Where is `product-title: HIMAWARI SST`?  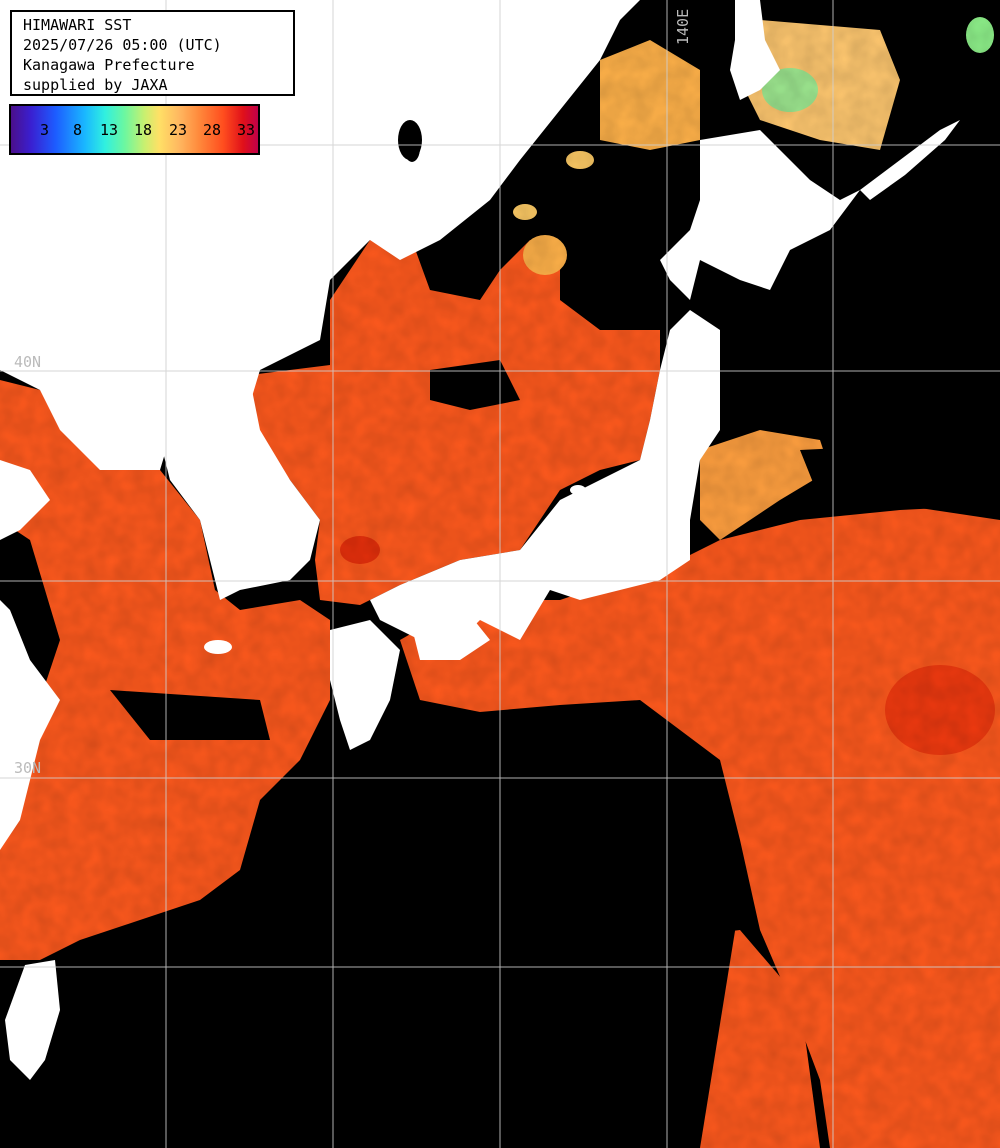
product-title: HIMAWARI SST is located at coordinates (77, 25).